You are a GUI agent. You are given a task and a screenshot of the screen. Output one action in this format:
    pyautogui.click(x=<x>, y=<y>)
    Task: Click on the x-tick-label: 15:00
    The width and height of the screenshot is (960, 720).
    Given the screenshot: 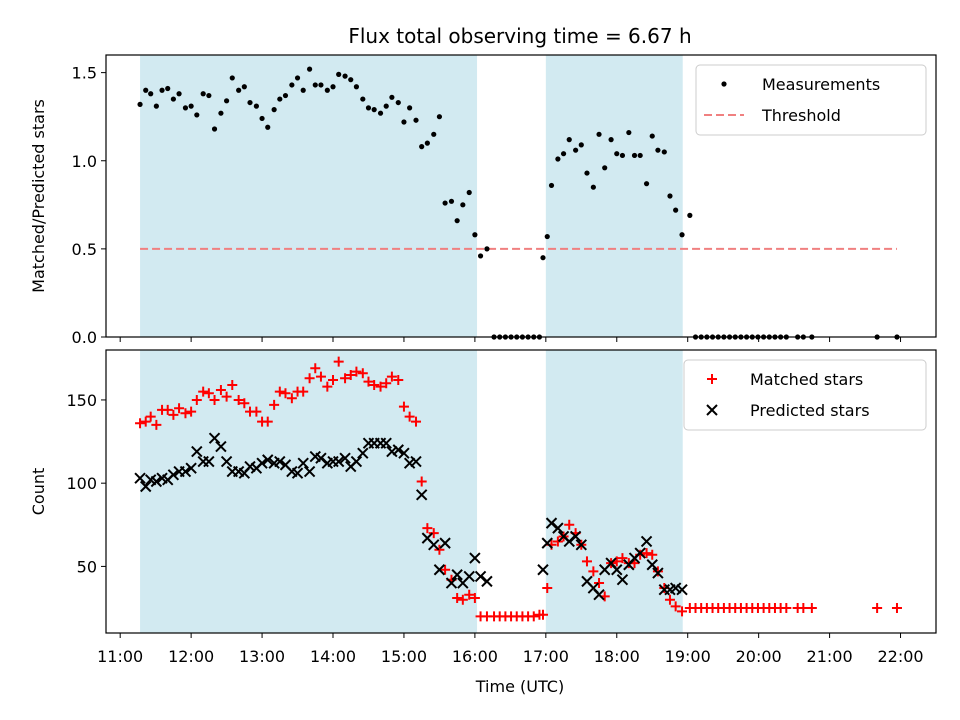 What is the action you would take?
    pyautogui.click(x=404, y=656)
    